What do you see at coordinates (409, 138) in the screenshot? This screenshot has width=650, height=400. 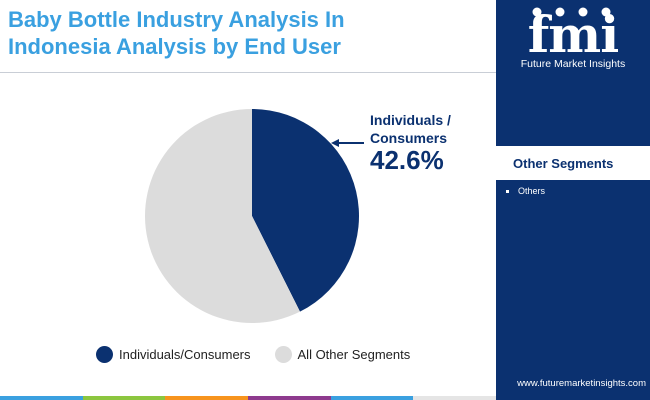 I see `callout-label-line-2: Consumers` at bounding box center [409, 138].